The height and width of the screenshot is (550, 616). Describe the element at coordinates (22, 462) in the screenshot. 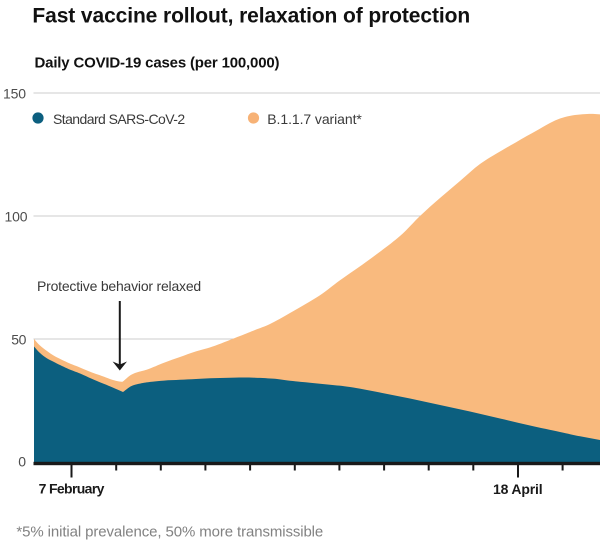

I see `svg-text: 0` at that location.